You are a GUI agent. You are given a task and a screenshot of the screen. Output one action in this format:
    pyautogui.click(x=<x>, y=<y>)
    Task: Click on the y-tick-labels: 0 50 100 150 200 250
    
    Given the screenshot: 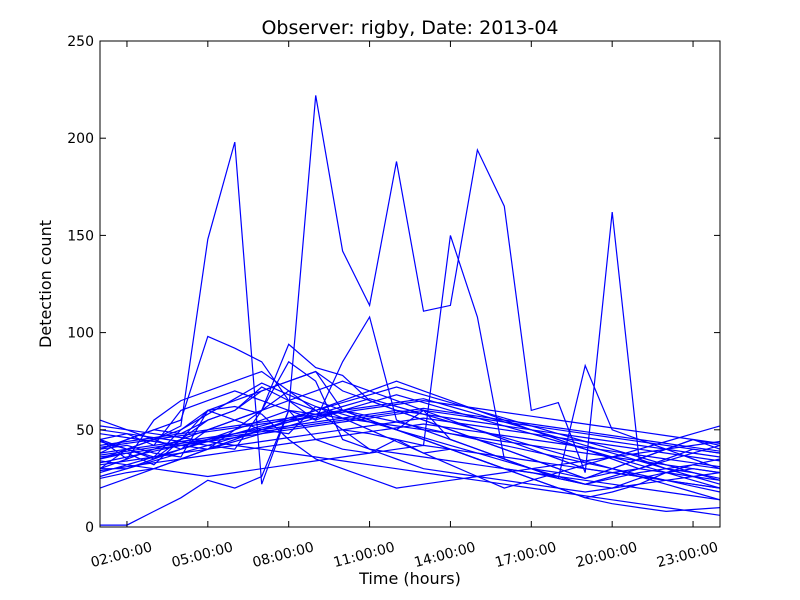 What is the action you would take?
    pyautogui.click(x=80, y=285)
    